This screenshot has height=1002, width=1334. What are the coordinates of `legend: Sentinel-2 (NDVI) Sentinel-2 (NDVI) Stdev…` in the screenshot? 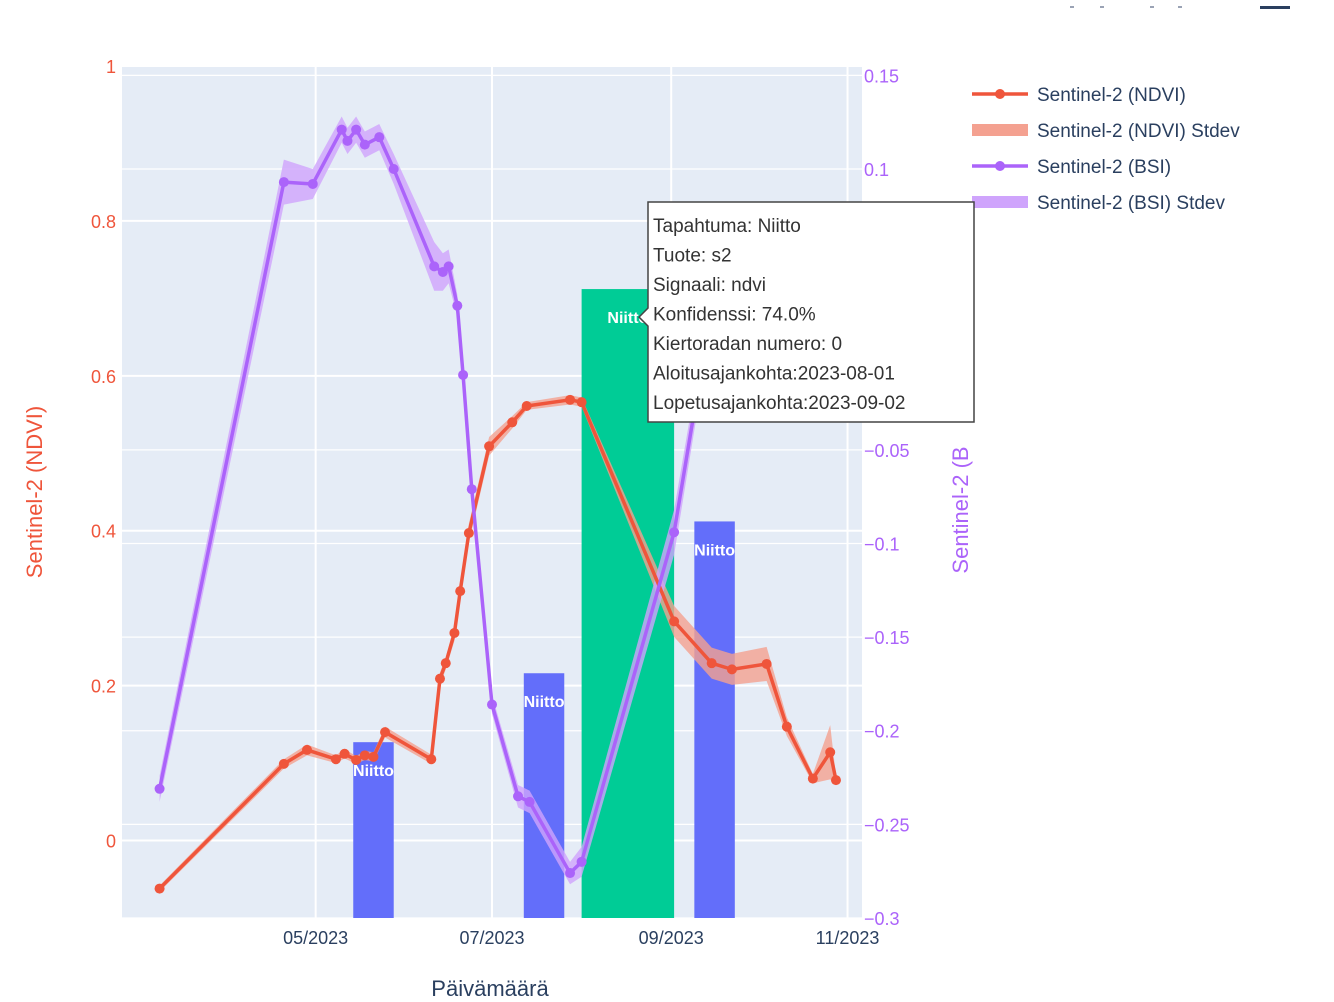 It's located at (1106, 149).